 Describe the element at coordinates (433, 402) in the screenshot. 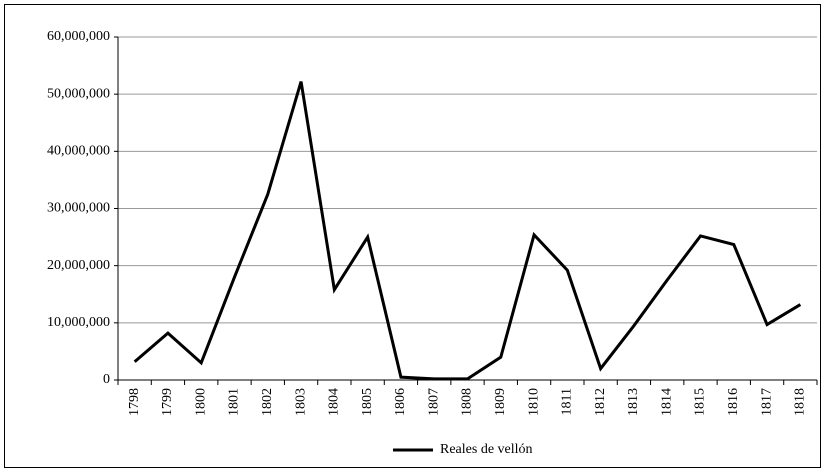

I see `x-tick-label: 1807` at that location.